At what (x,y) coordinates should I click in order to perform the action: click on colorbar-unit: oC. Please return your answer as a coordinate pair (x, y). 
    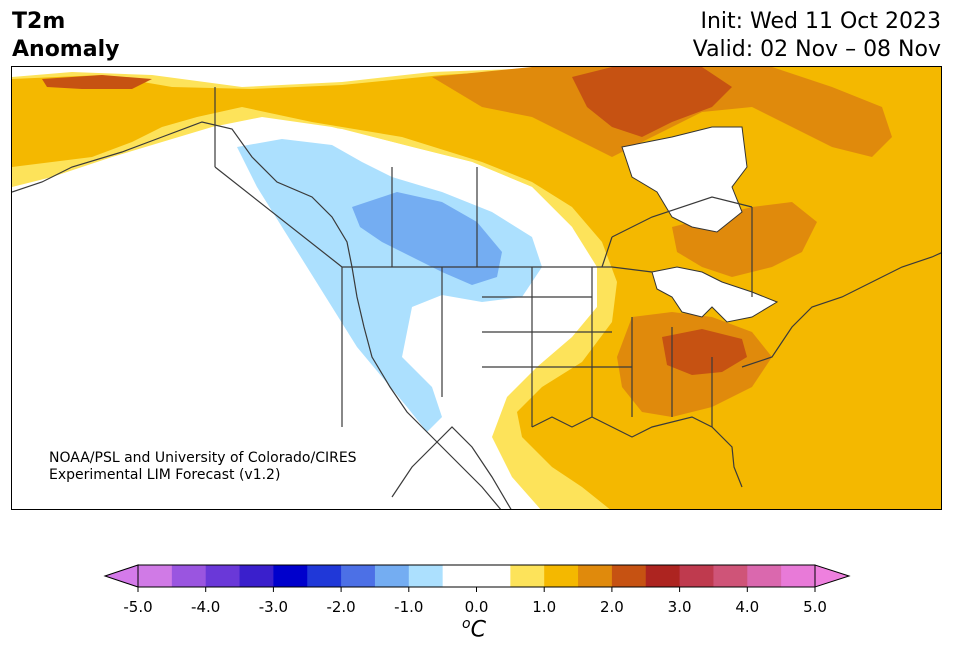
    Looking at the image, I should click on (474, 629).